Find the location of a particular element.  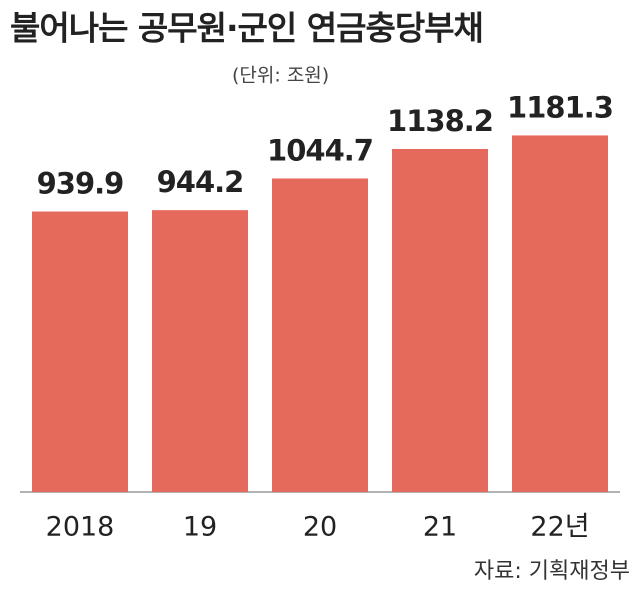

value-label: 944.2 is located at coordinates (200, 182).